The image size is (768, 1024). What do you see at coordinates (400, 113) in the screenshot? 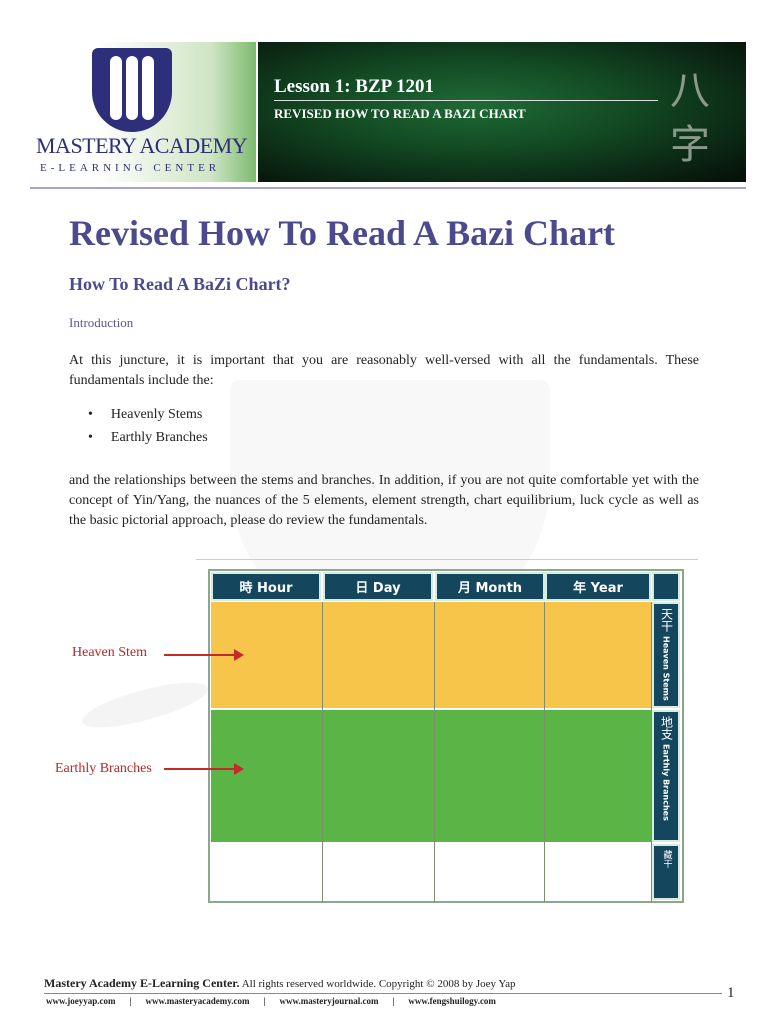
I see `lesson-title: REVISED HOW TO READ A BAZI CHART` at bounding box center [400, 113].